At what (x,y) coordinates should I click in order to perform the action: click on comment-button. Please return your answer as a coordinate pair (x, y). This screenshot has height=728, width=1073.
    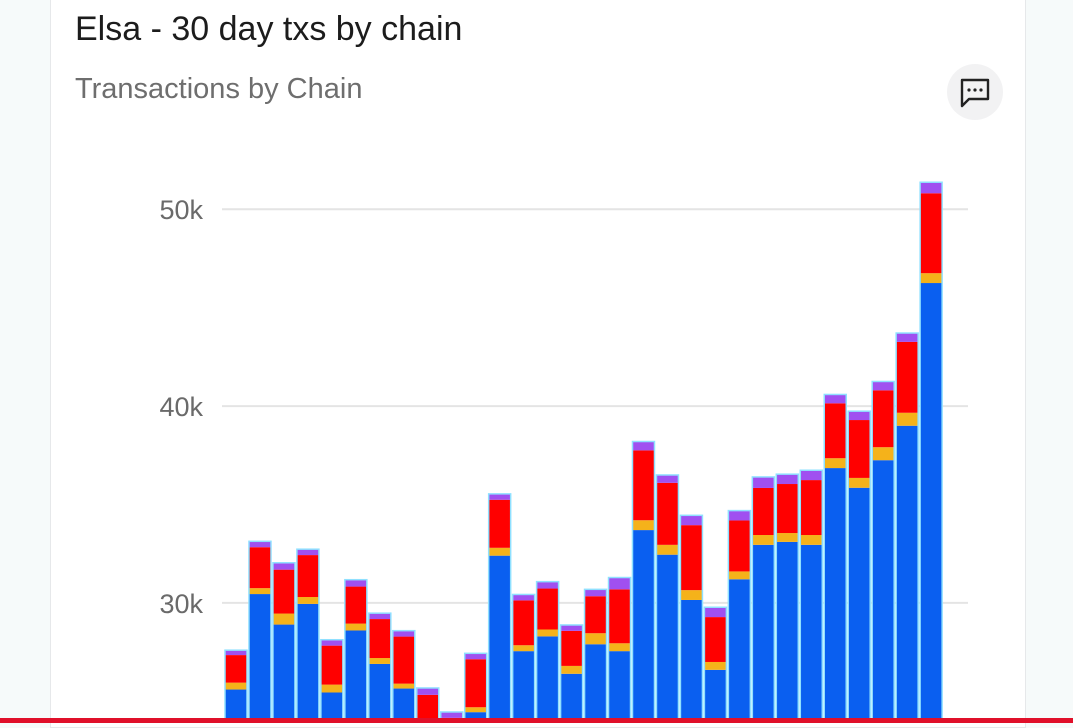
    Looking at the image, I should click on (975, 92).